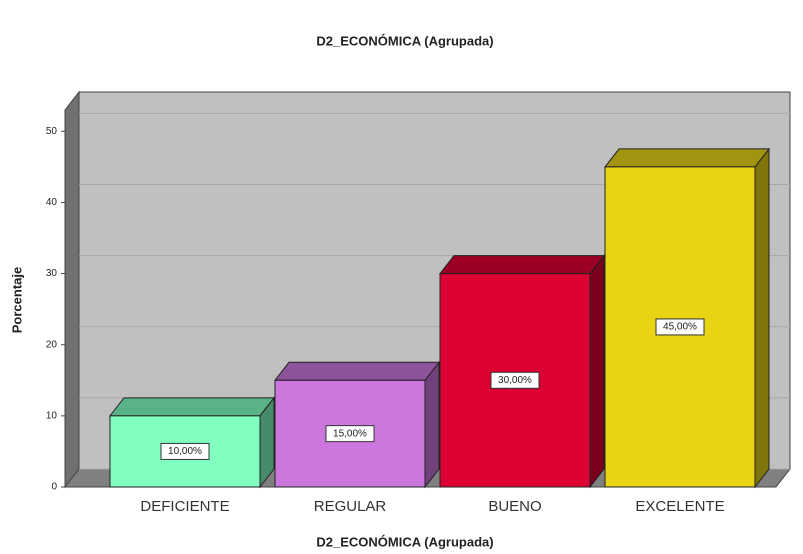  I want to click on chart-title: D2_ECONÓMICA (Agrupada), so click(404, 40).